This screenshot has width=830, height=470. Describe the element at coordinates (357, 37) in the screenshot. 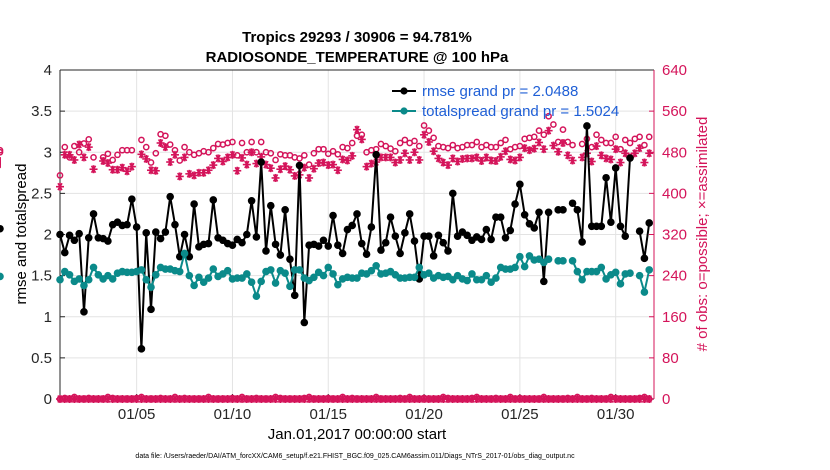

I see `chart-title: Tropics 29293 / 30906 = 94.781%` at that location.